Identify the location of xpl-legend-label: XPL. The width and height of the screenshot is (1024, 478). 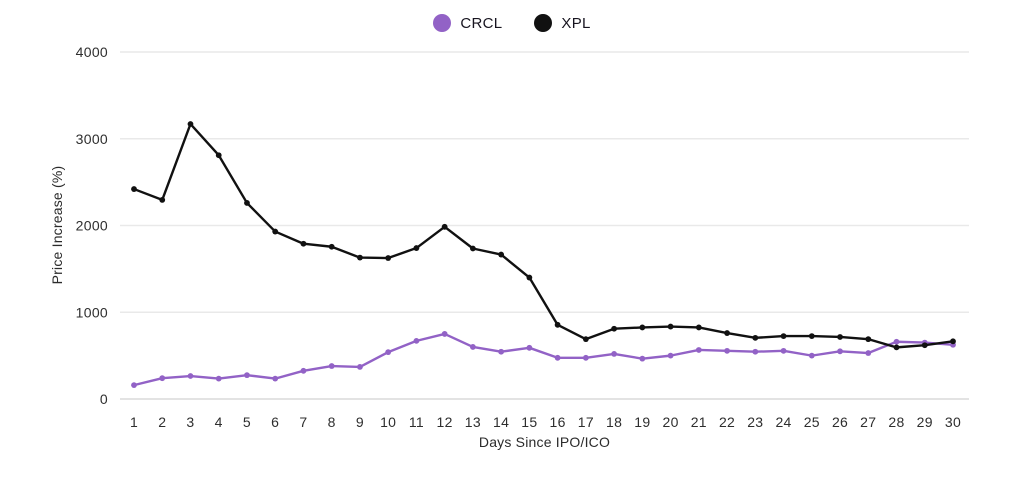
(576, 23).